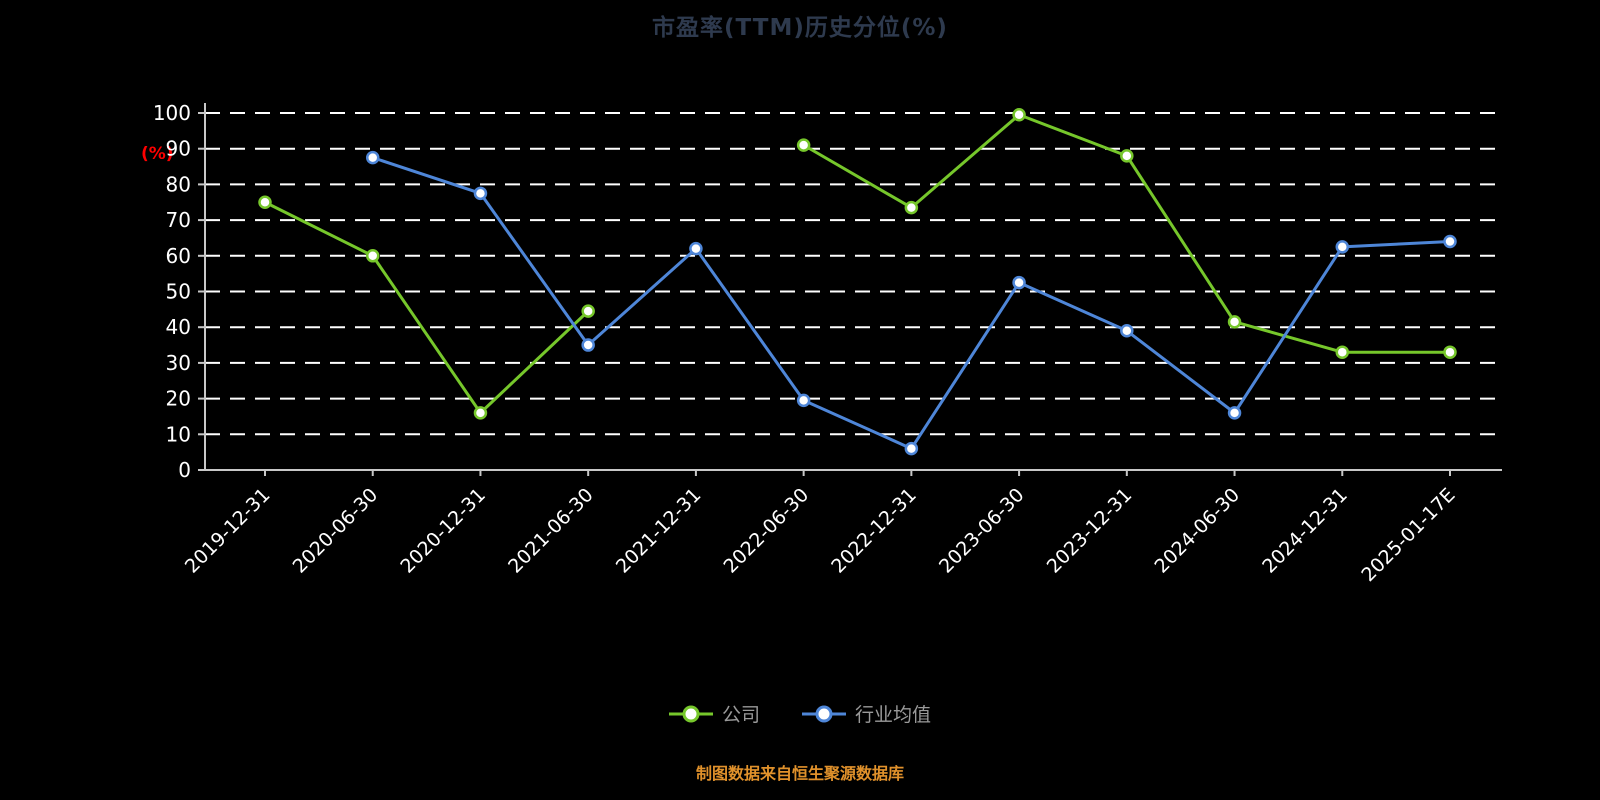 The width and height of the screenshot is (1600, 800). Describe the element at coordinates (178, 292) in the screenshot. I see `y-tick-label: 50` at that location.